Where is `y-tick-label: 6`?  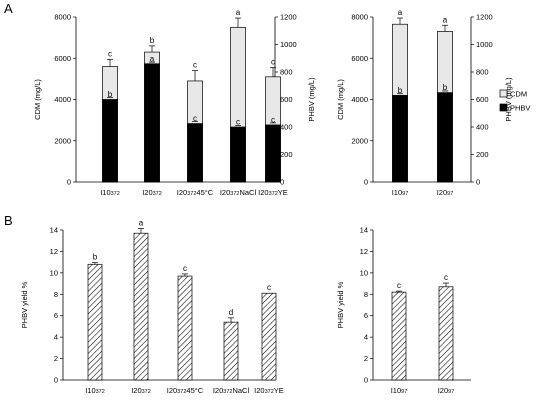 y-tick-label: 6 is located at coordinates (366, 315).